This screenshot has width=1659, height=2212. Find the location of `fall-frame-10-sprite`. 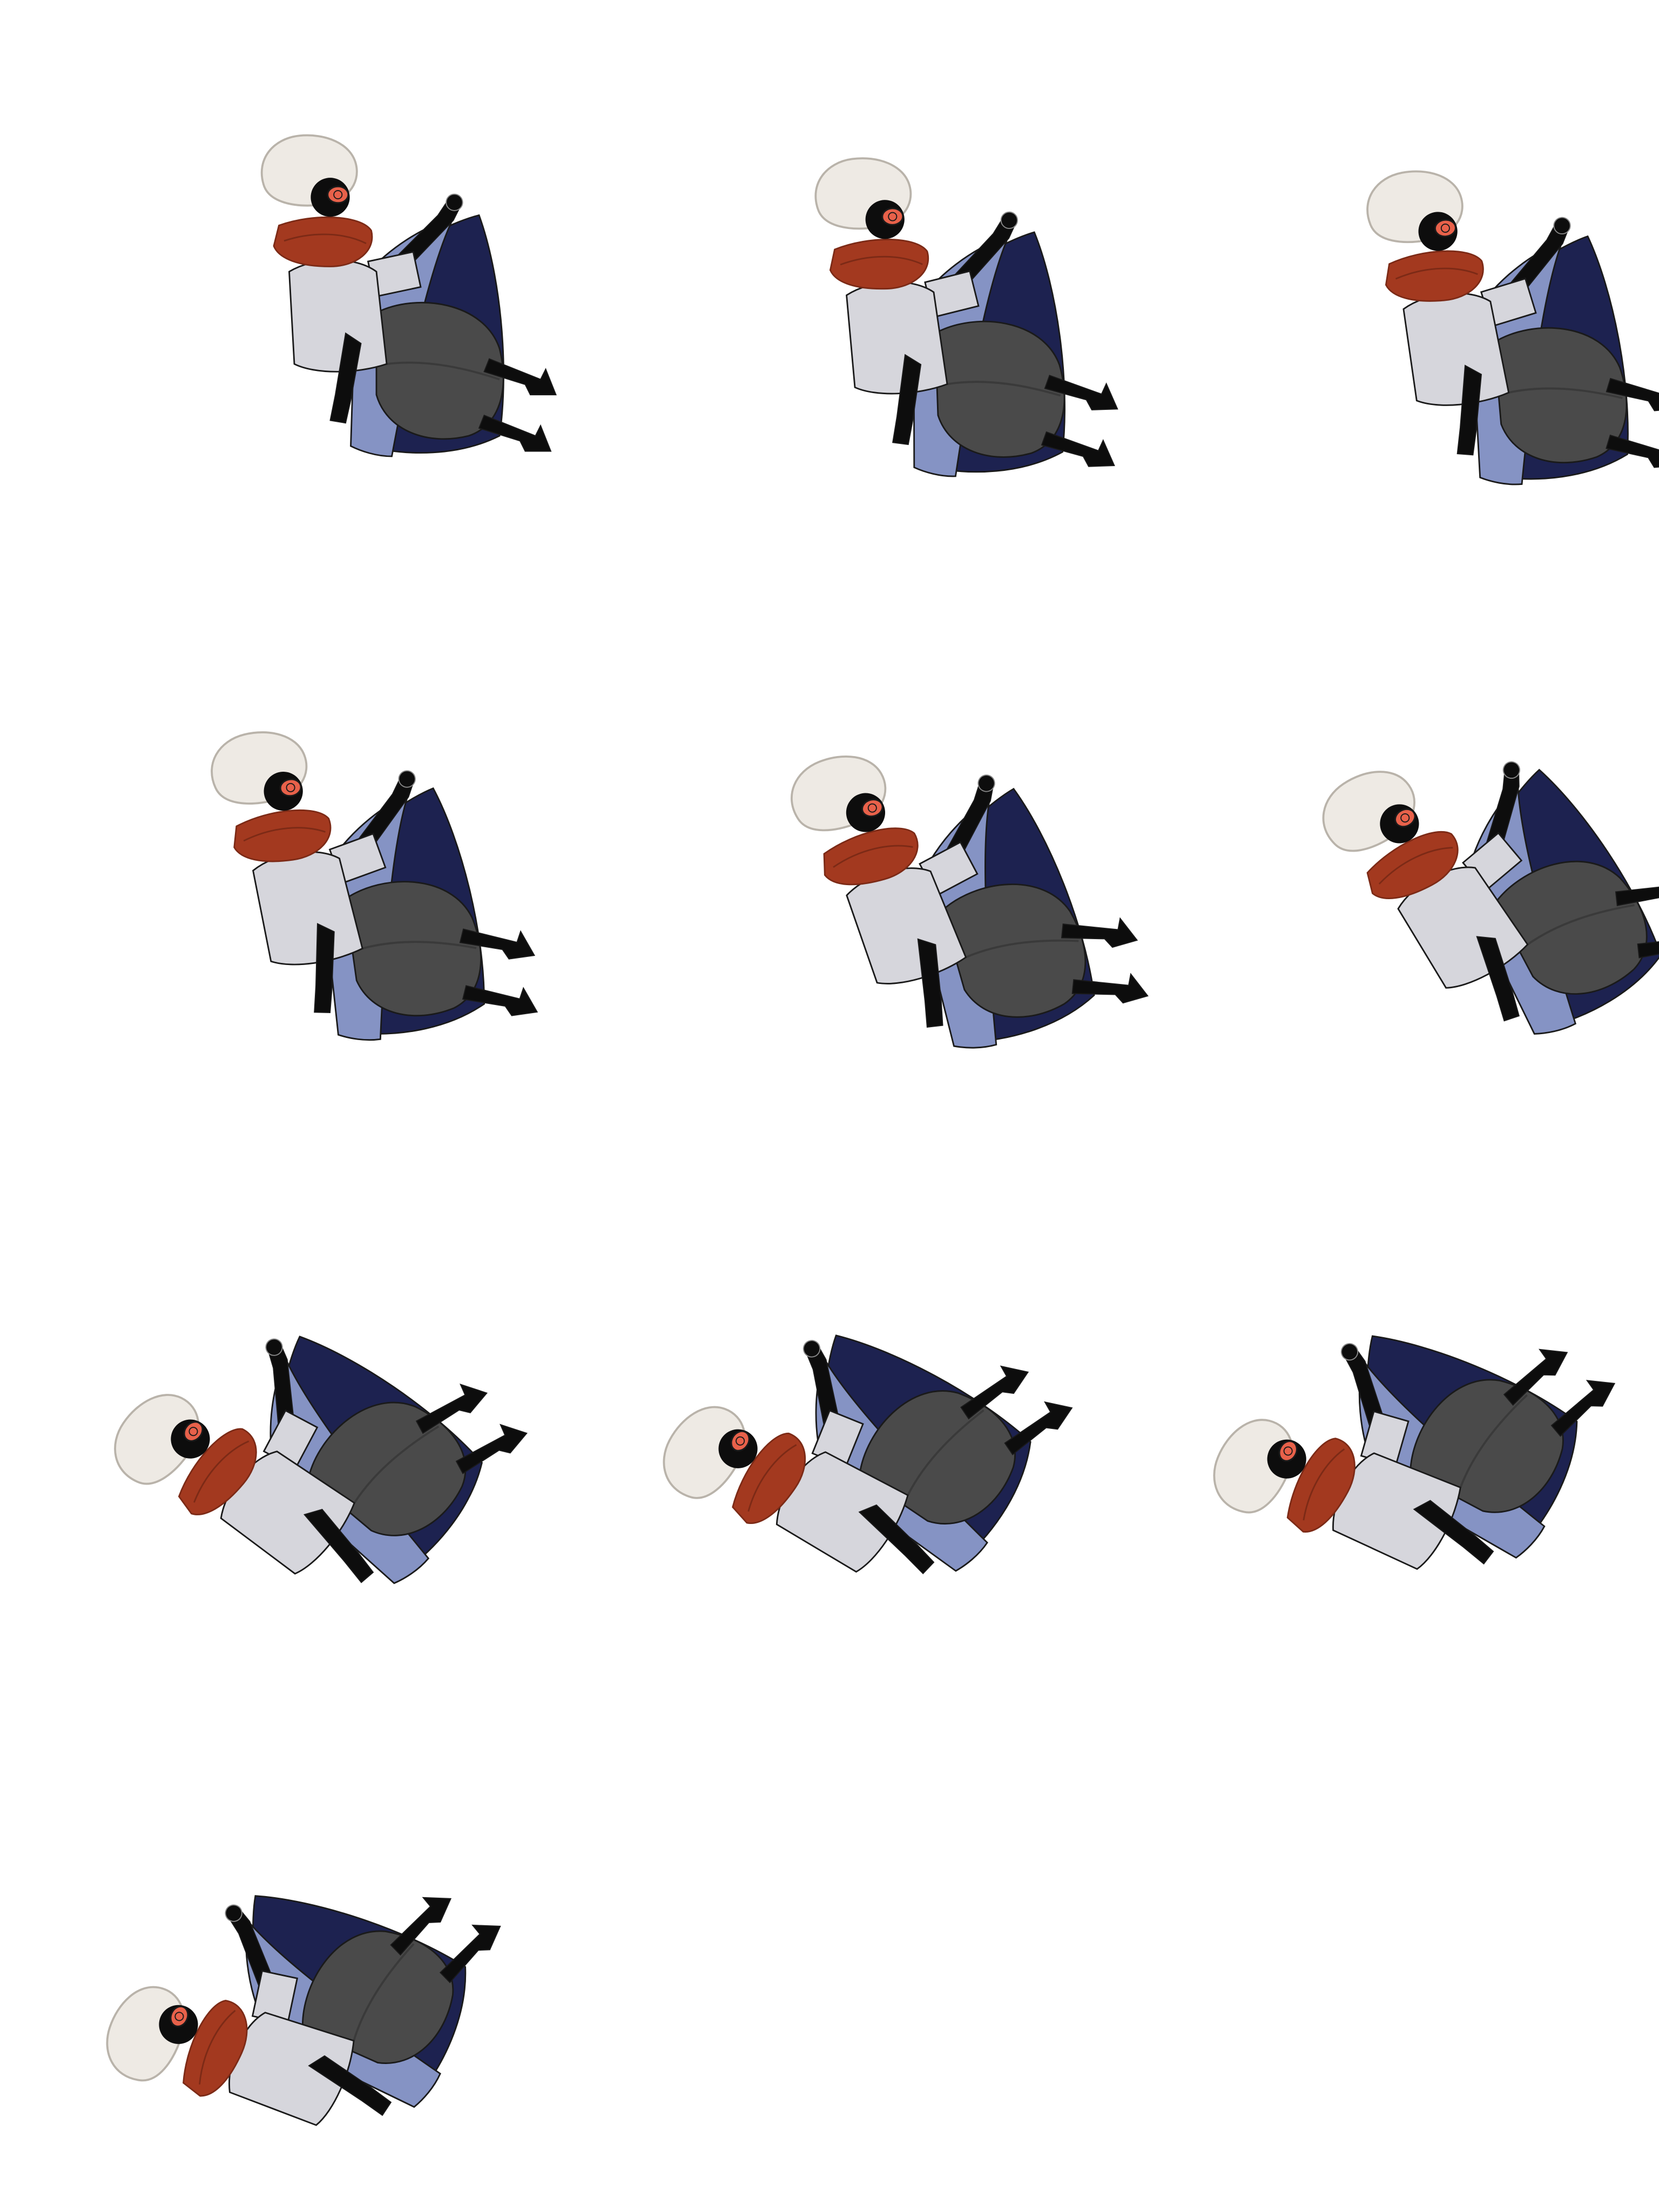

fall-frame-10-sprite is located at coordinates (303, 2010).